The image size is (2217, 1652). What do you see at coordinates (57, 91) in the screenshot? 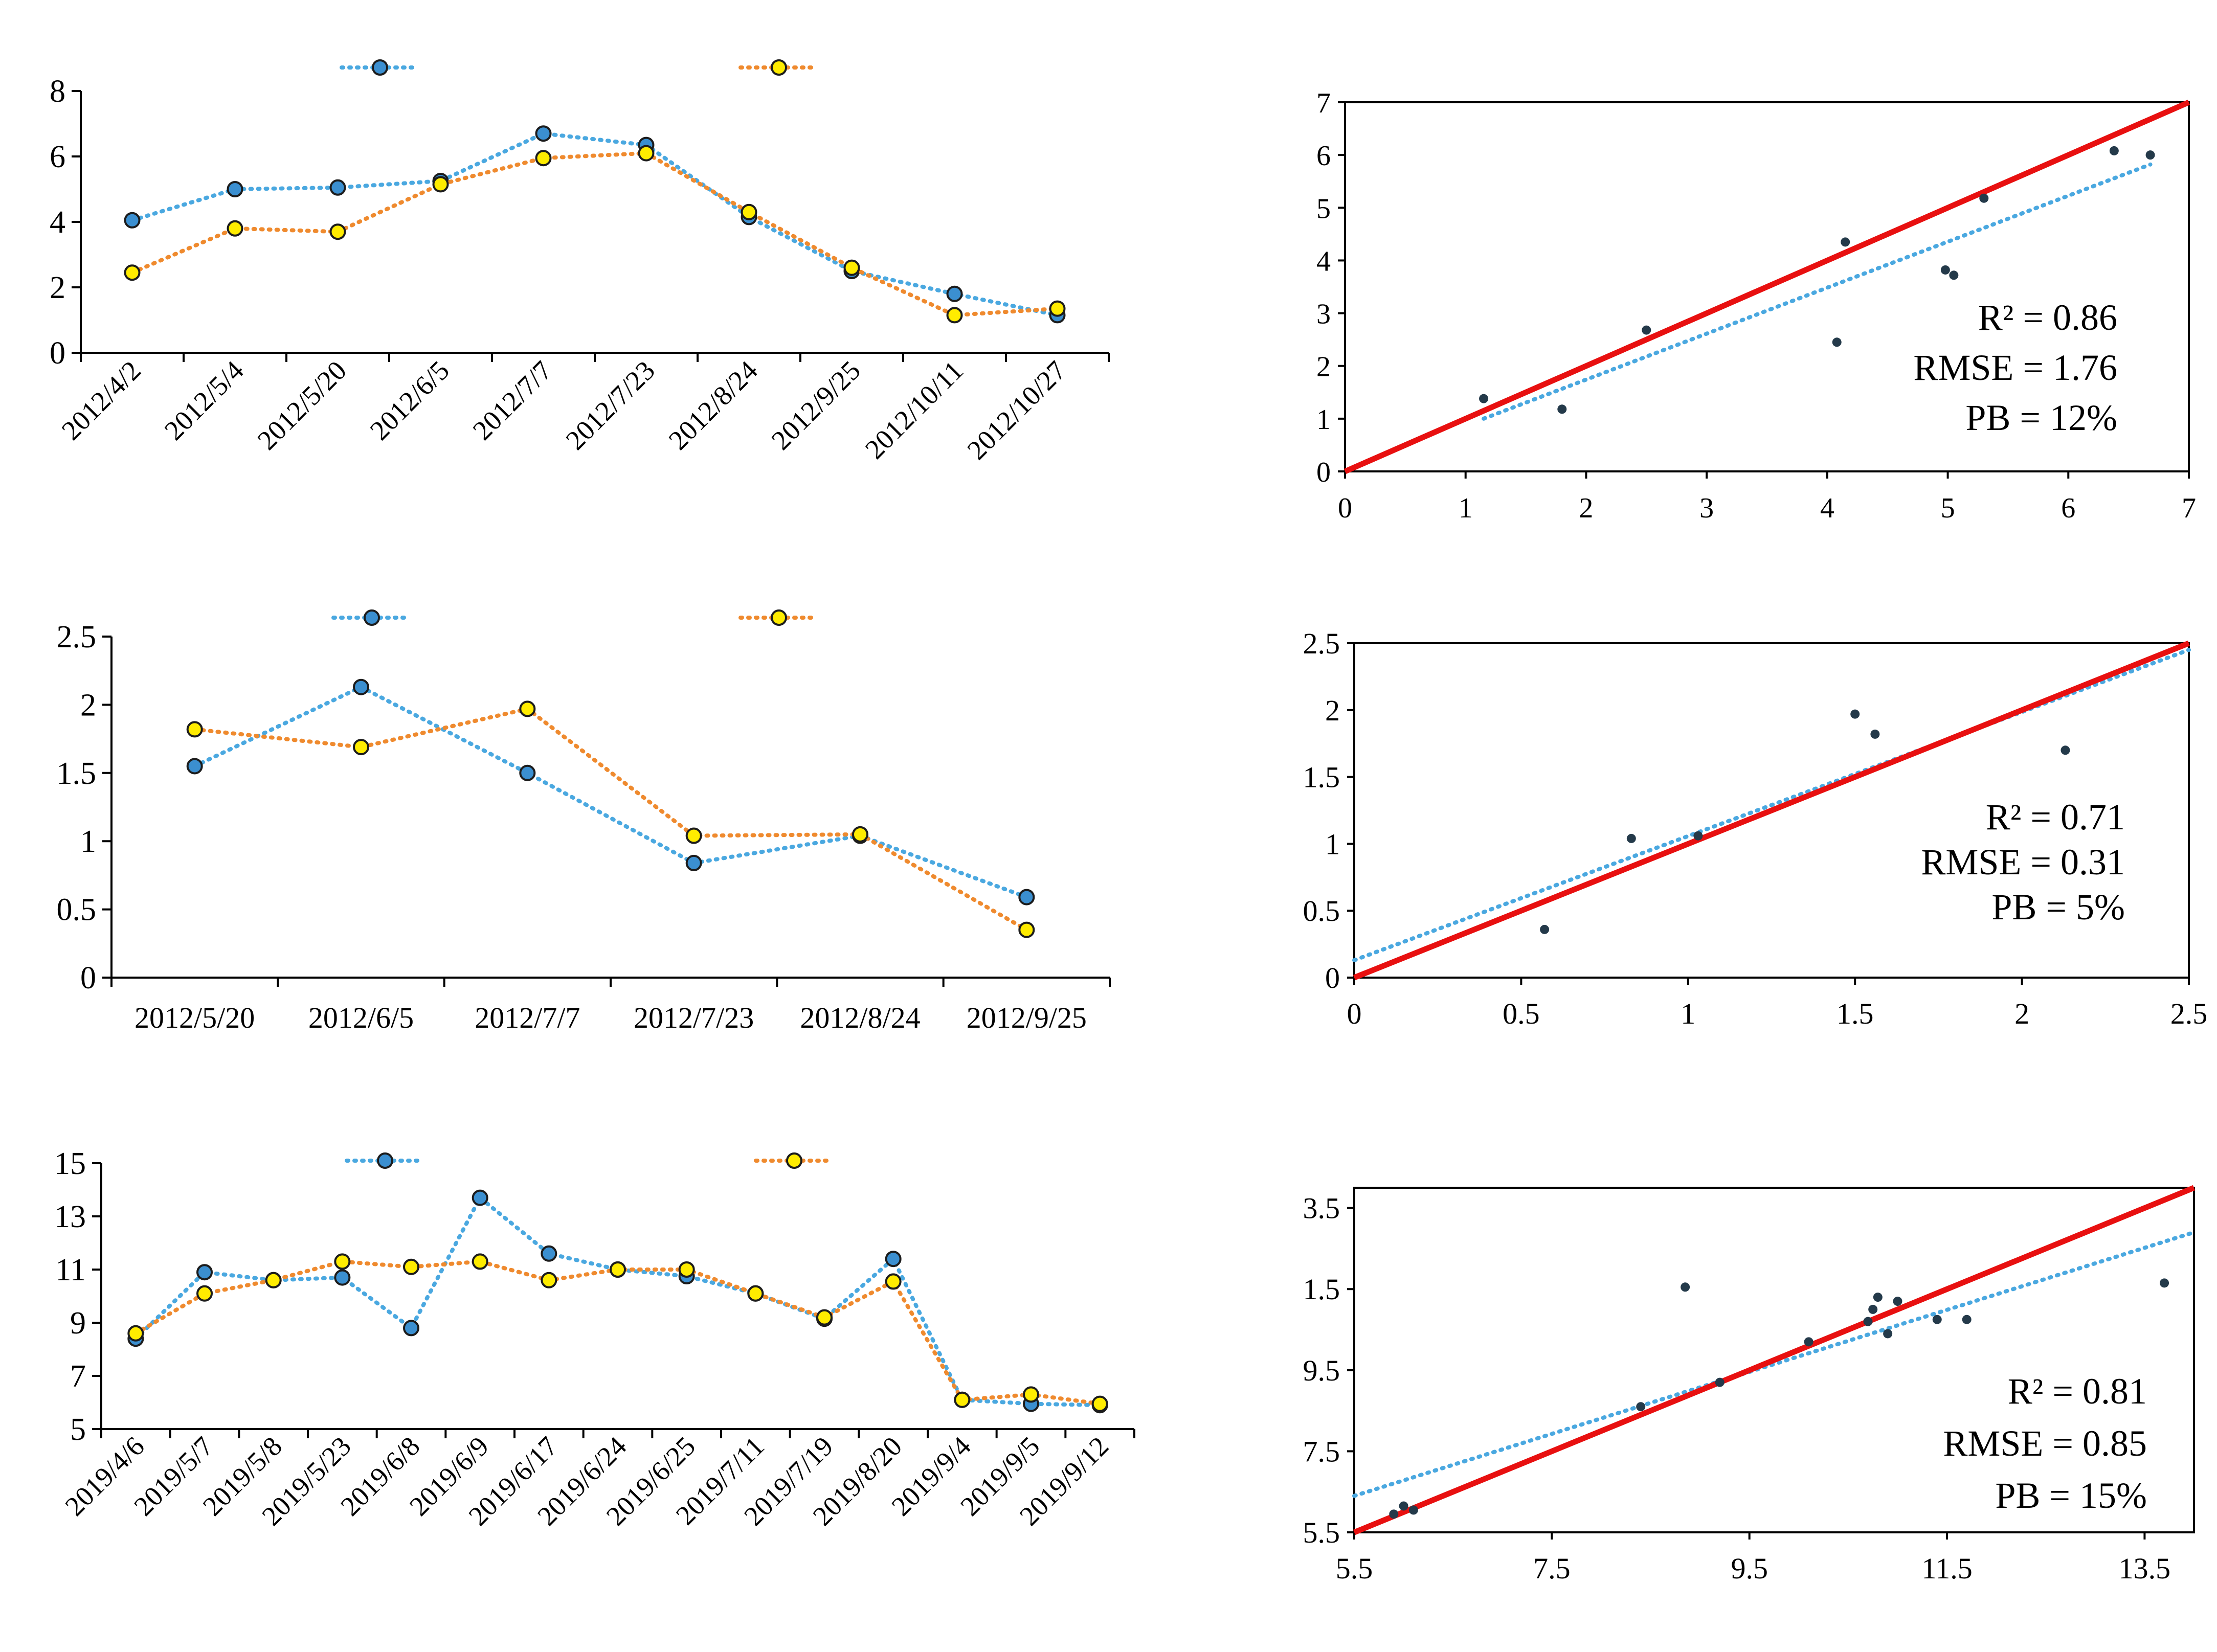
I see `y-tick-label: 8` at bounding box center [57, 91].